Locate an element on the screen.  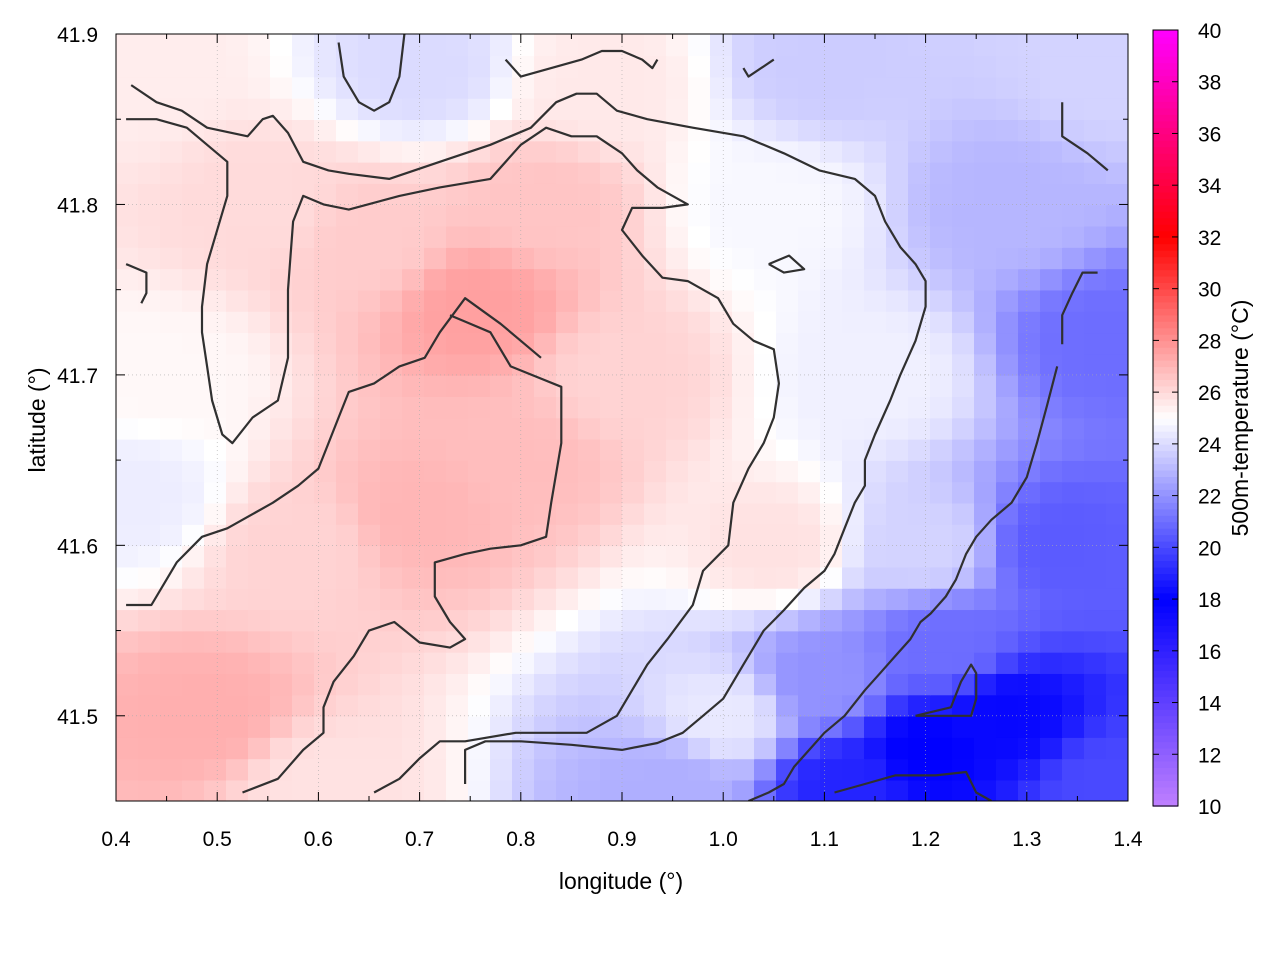
x-tick-label: 0.5 is located at coordinates (217, 839).